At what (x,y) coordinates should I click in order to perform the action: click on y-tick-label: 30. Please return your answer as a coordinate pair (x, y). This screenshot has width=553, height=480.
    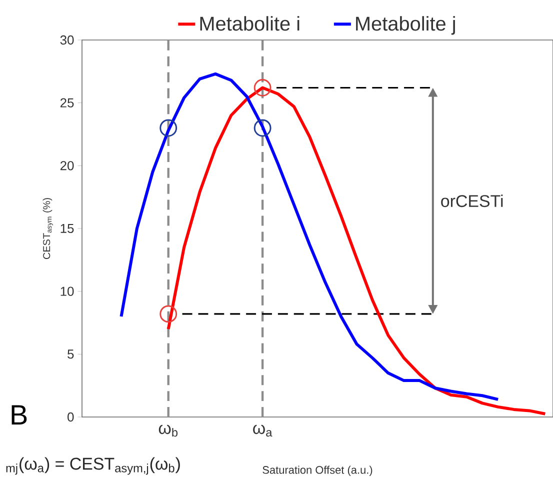
    Looking at the image, I should click on (67, 40).